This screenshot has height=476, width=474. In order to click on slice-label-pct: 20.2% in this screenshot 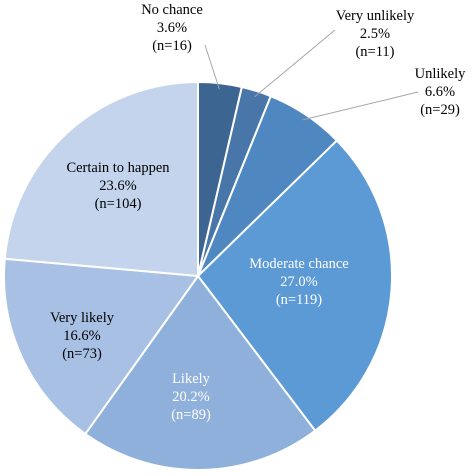, I will do `click(190, 397)`.